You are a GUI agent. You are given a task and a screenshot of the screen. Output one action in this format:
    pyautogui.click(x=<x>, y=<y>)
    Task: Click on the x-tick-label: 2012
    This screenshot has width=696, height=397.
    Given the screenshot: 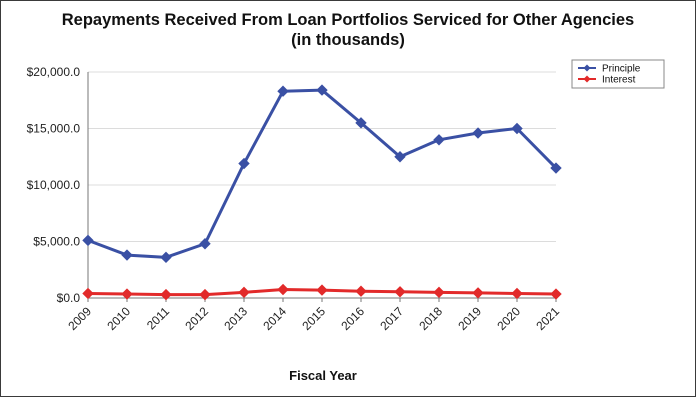 What is the action you would take?
    pyautogui.click(x=196, y=318)
    